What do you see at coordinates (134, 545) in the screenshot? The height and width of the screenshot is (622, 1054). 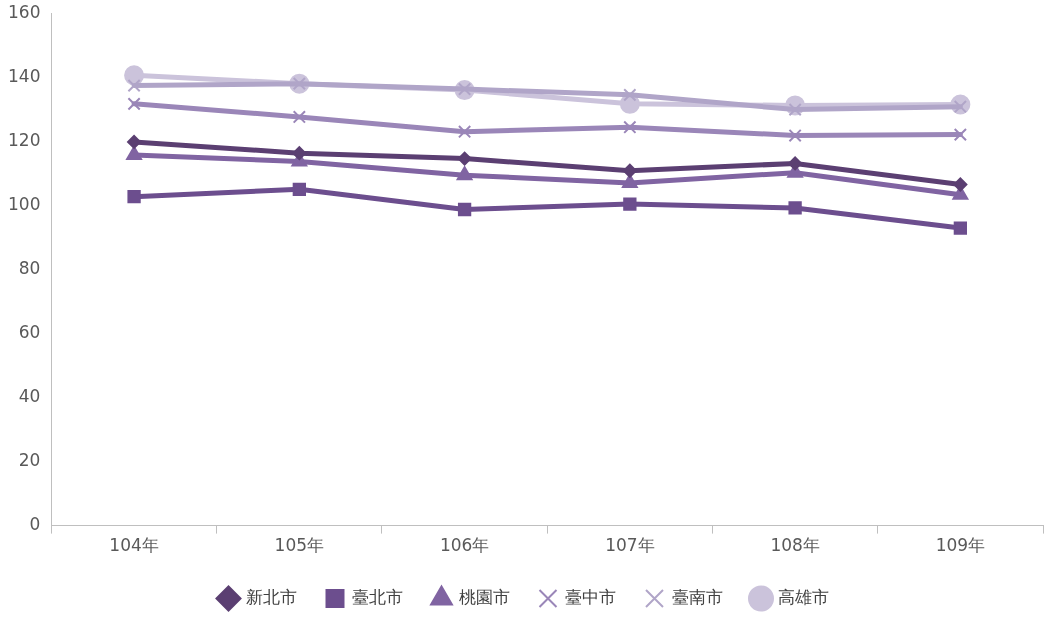 I see `x-tick-label: 104年` at bounding box center [134, 545].